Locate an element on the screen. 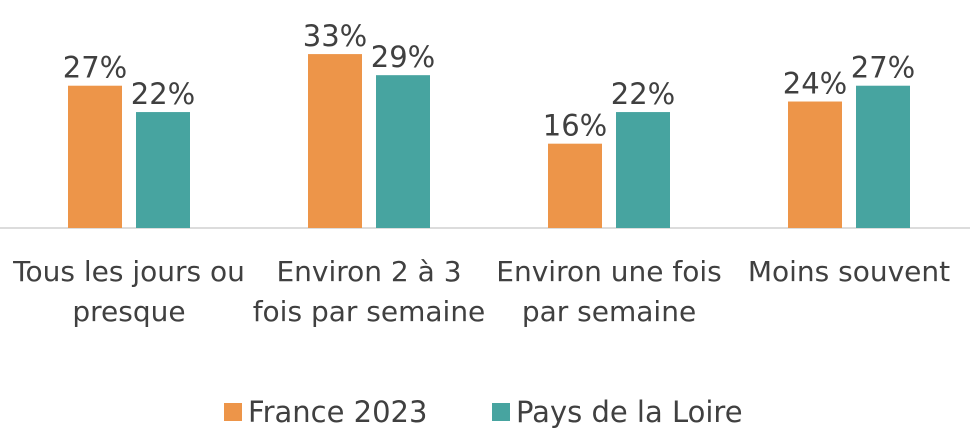  x-tick-label: Tous les jours ou presque is located at coordinates (129, 291).